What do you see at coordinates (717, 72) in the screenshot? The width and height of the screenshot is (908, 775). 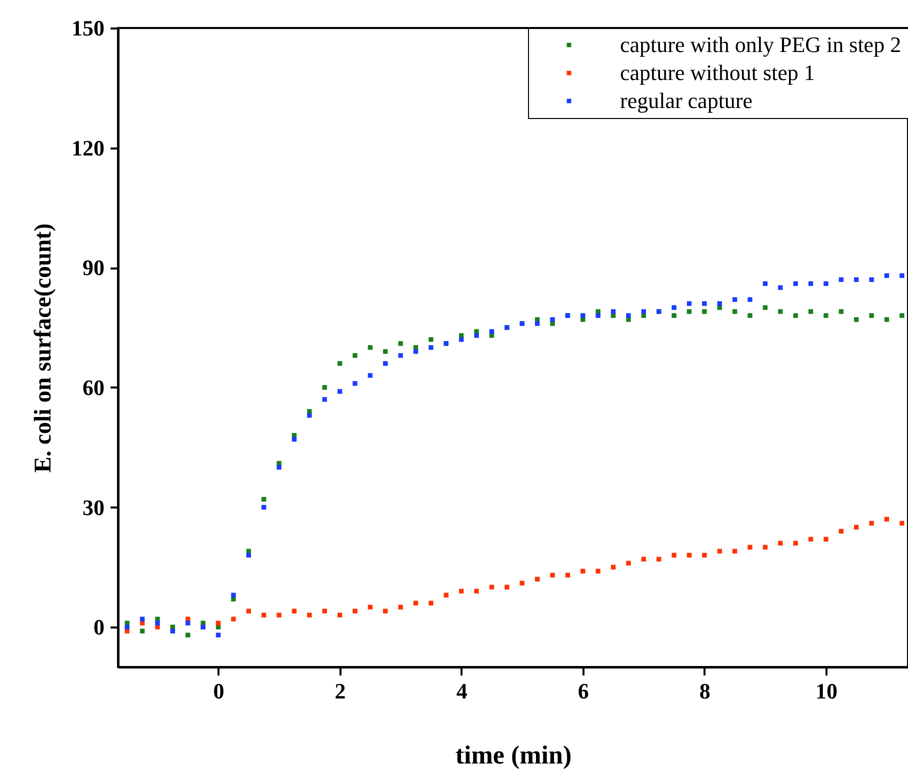 I see `legend-label: capture without step 1` at bounding box center [717, 72].